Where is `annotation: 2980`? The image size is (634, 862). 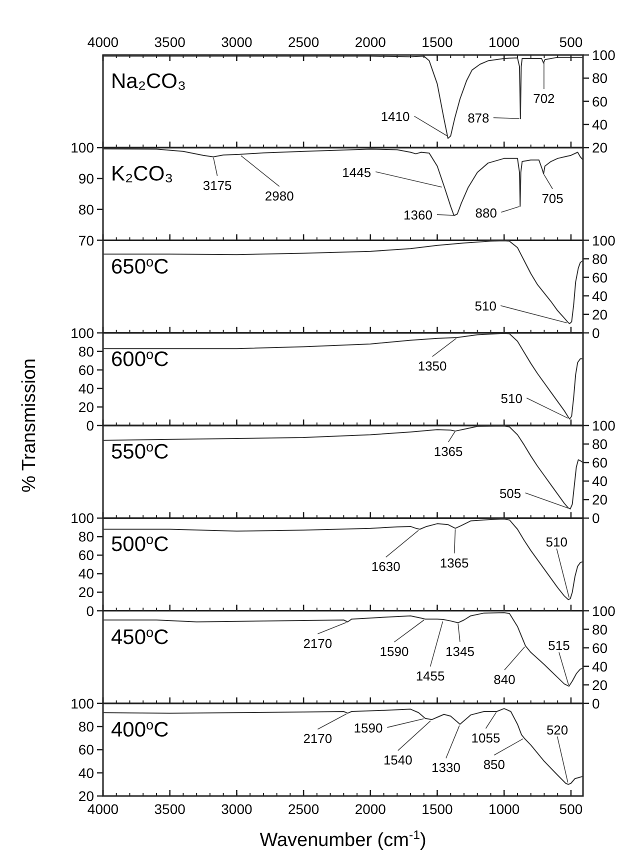 annotation: 2980 is located at coordinates (279, 196).